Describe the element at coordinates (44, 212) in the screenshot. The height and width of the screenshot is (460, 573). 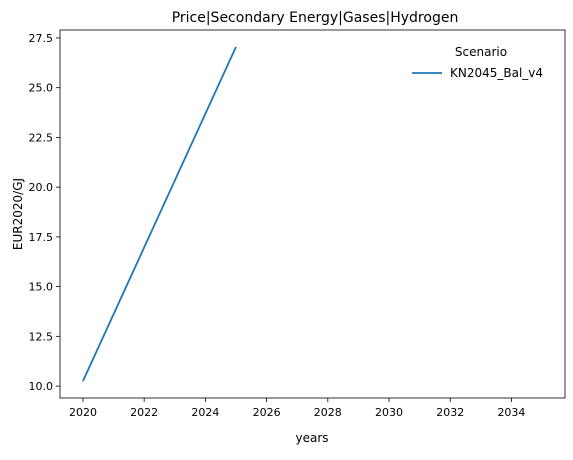
I see `y-axis: 10.0 12.5 15.0 17.5 20.0 22.5 25.0 27.5` at that location.